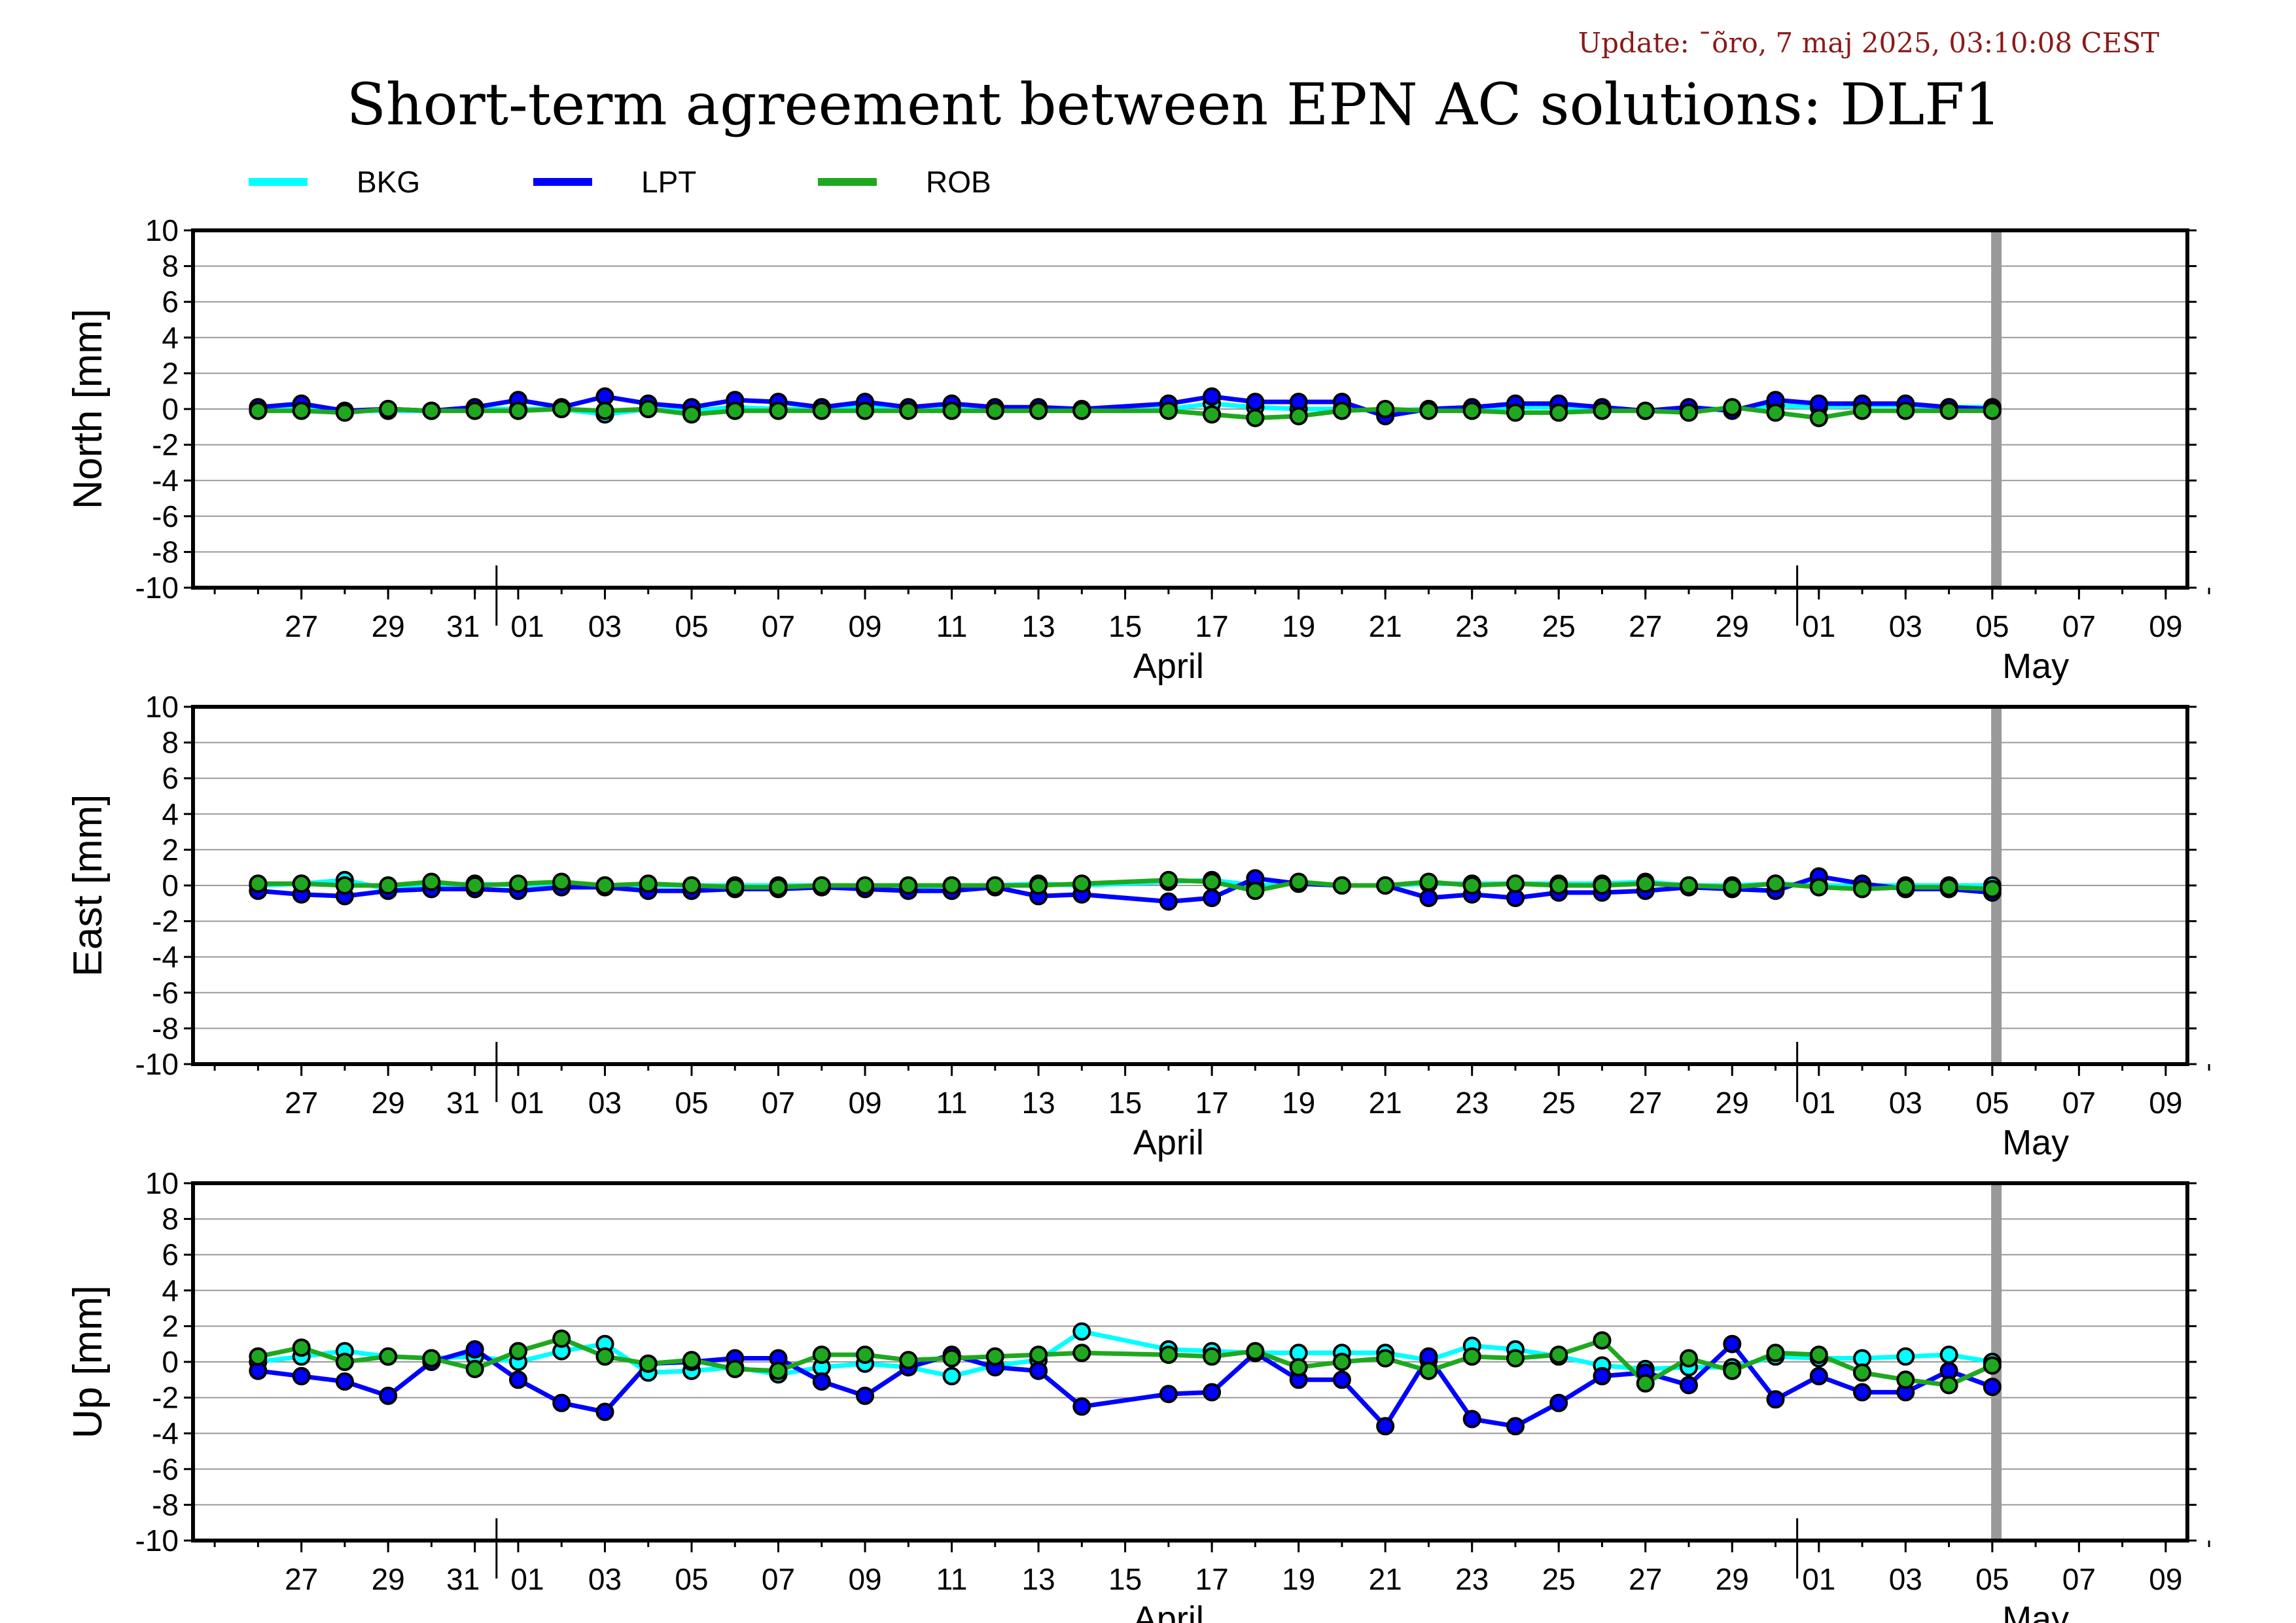 Image resolution: width=2296 pixels, height=1623 pixels. Describe the element at coordinates (170, 849) in the screenshot. I see `y-tick-label: 2` at that location.